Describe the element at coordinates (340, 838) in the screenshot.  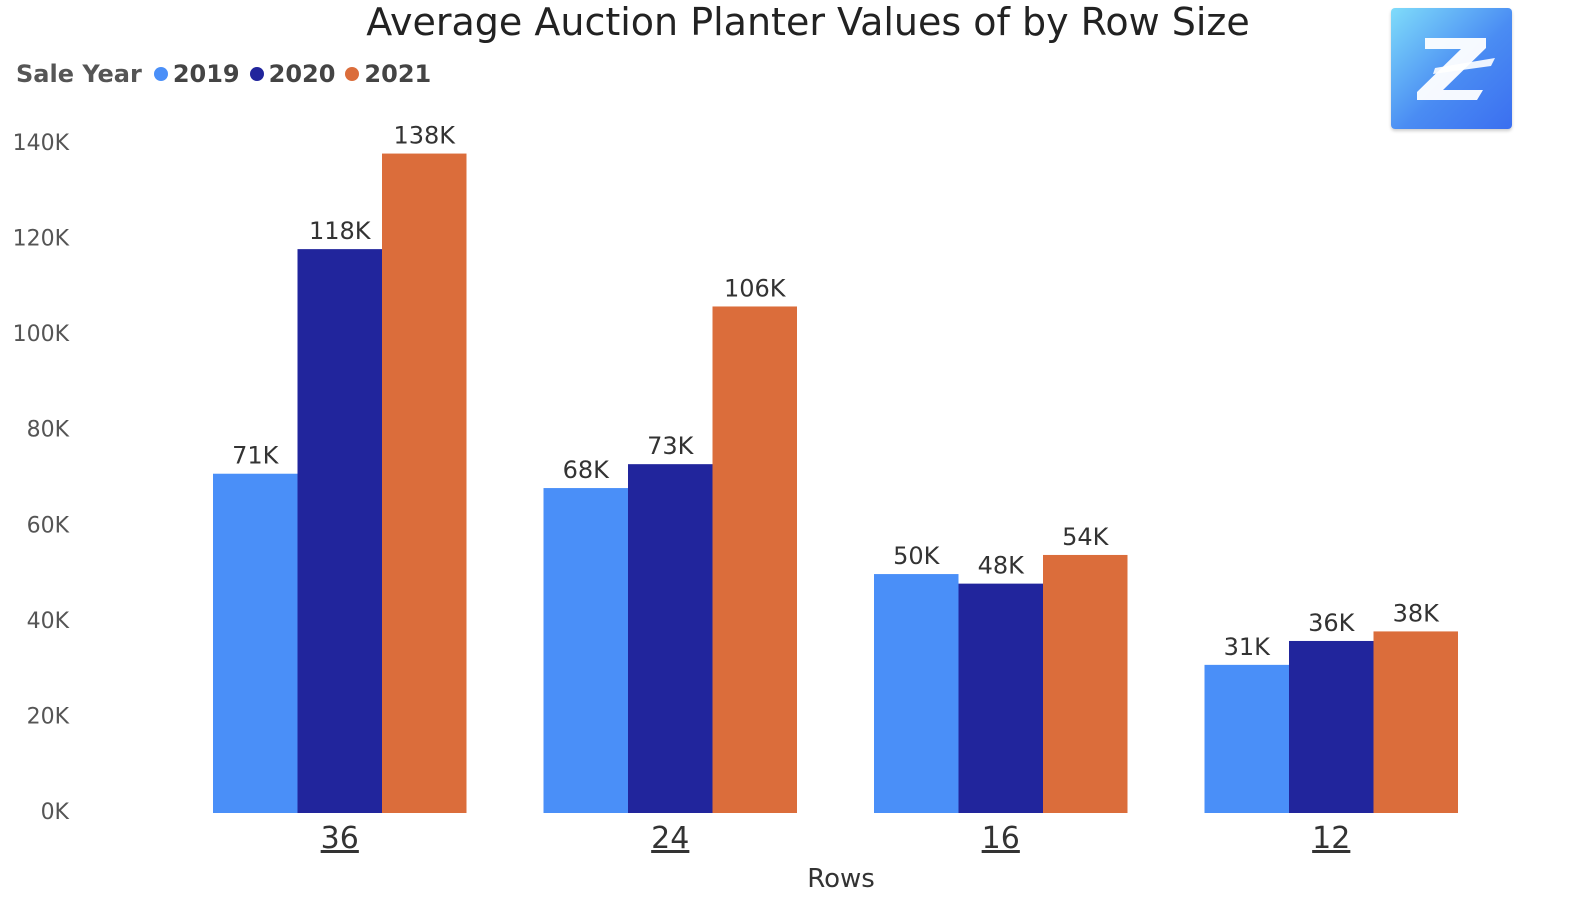
I see `x-tick-label: 36` at that location.